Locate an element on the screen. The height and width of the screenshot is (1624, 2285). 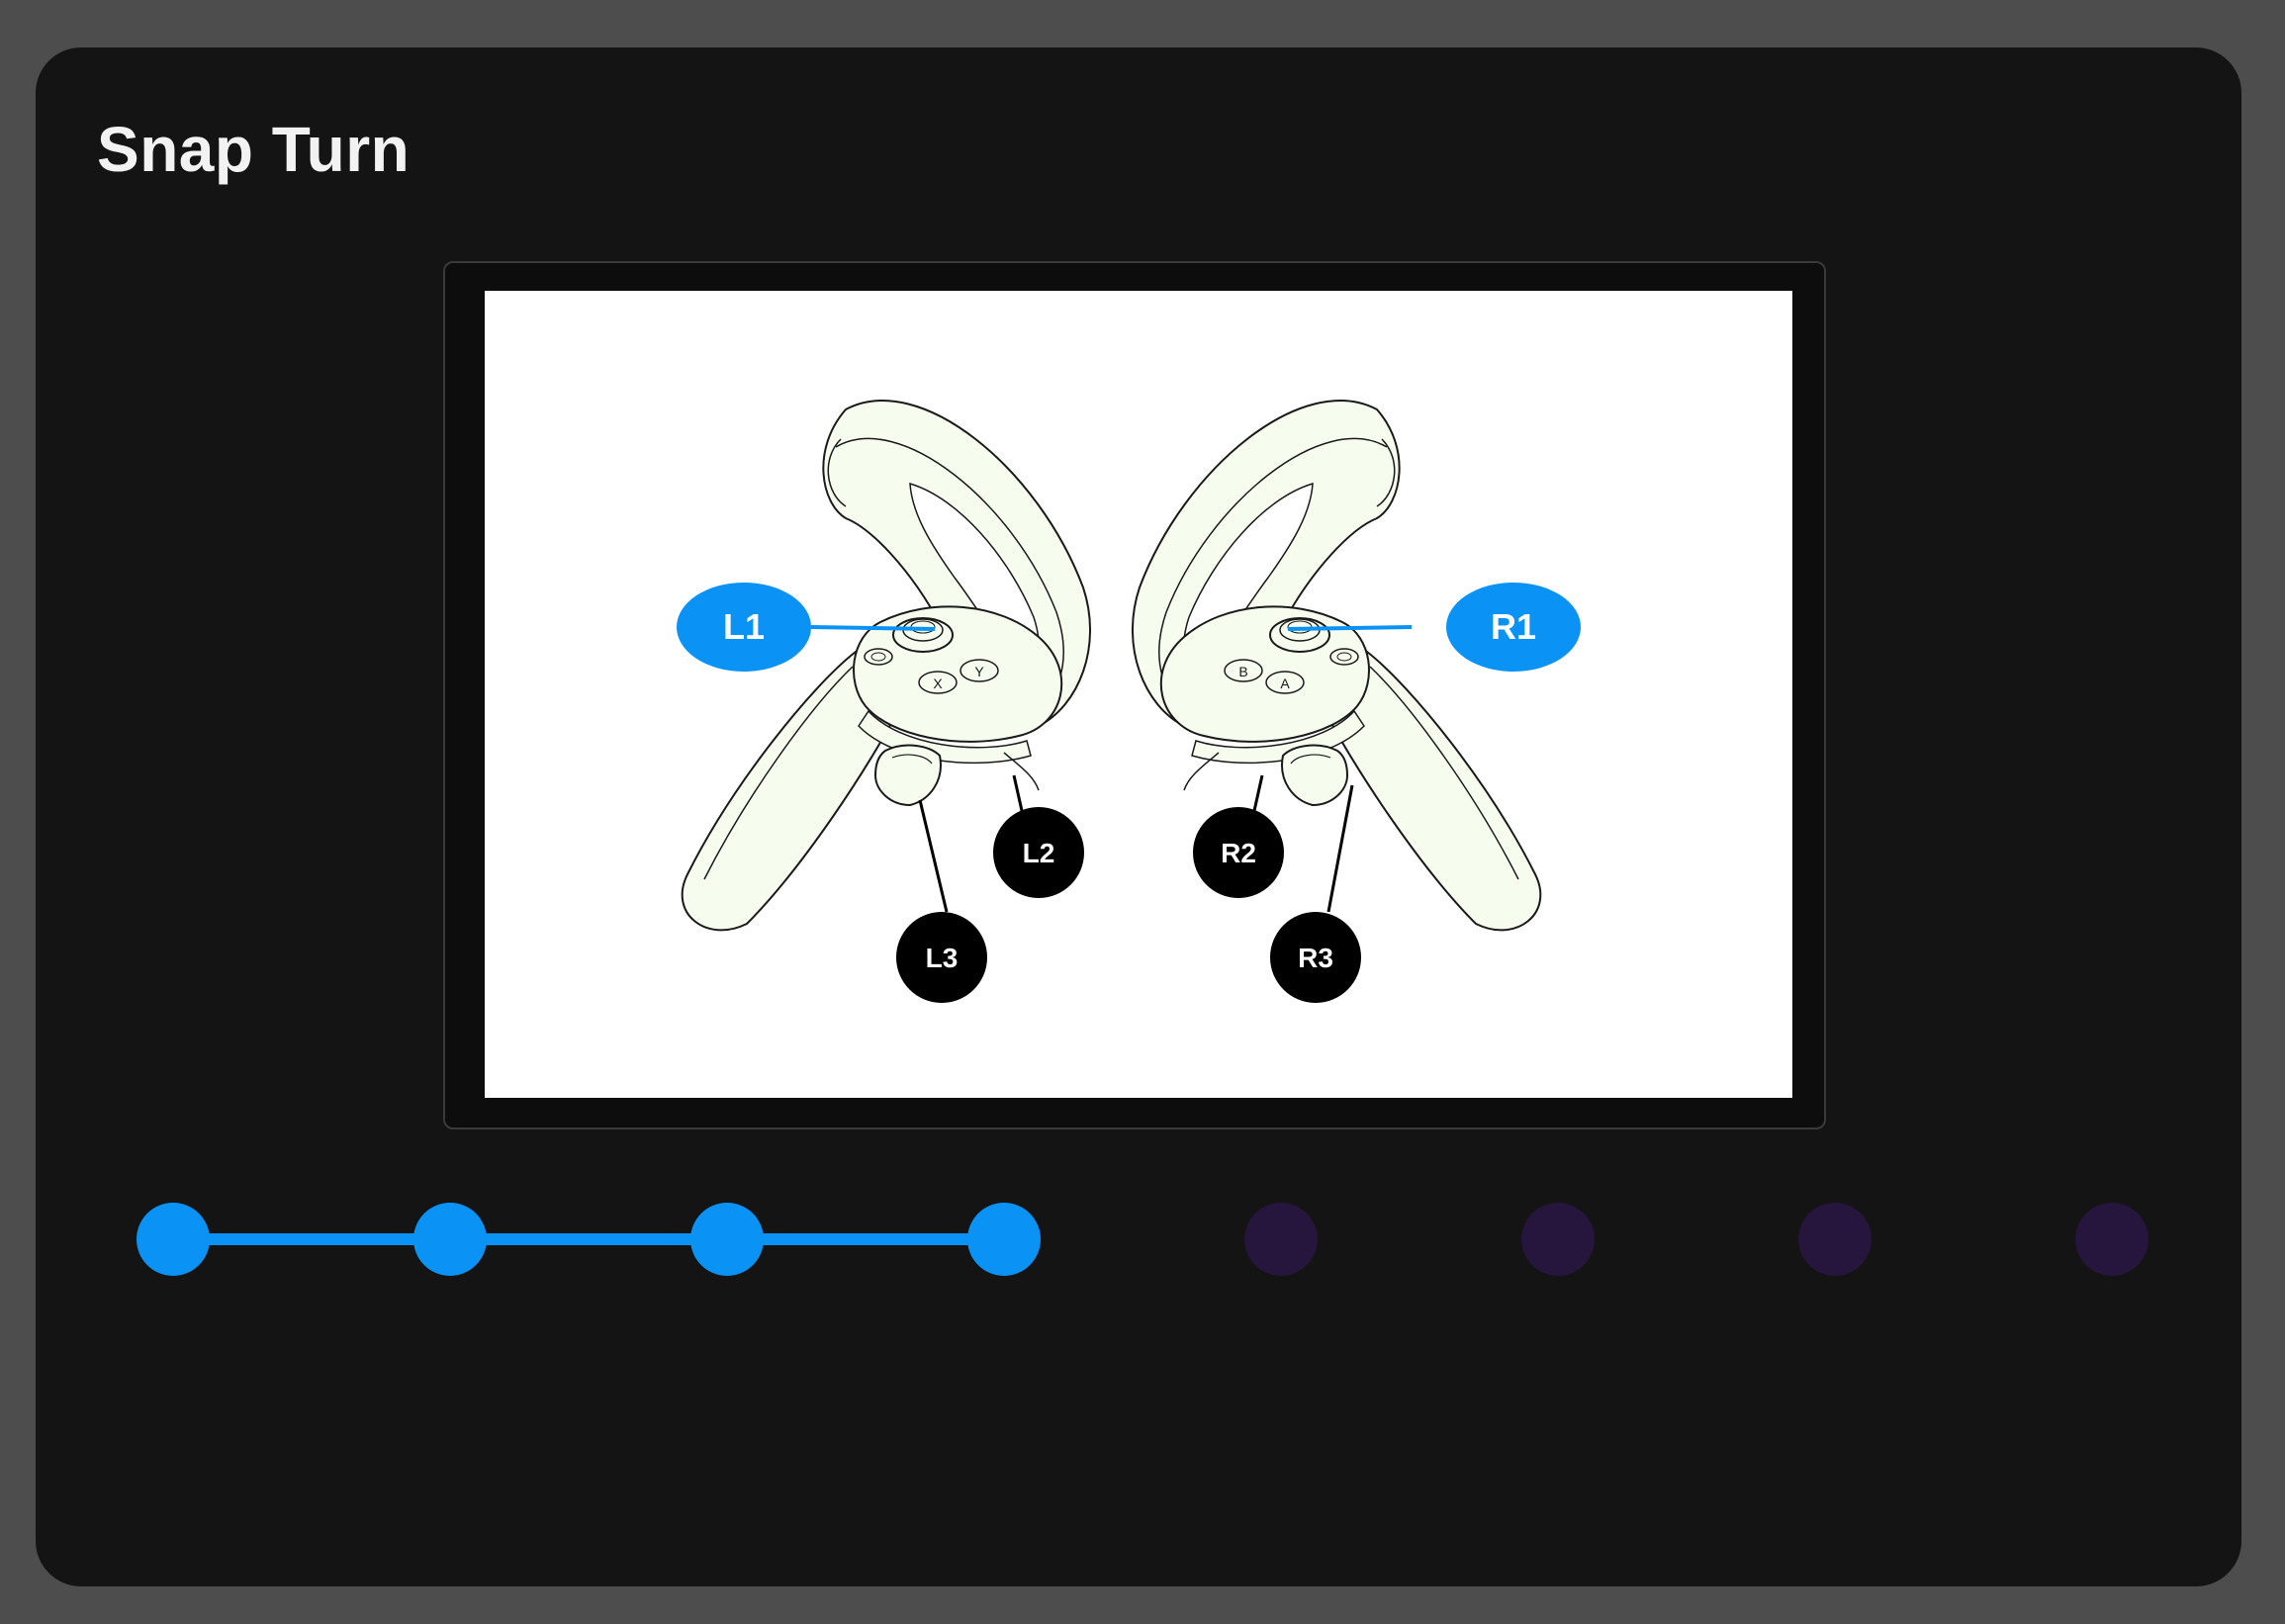
l2-badge: L2 is located at coordinates (1038, 852).